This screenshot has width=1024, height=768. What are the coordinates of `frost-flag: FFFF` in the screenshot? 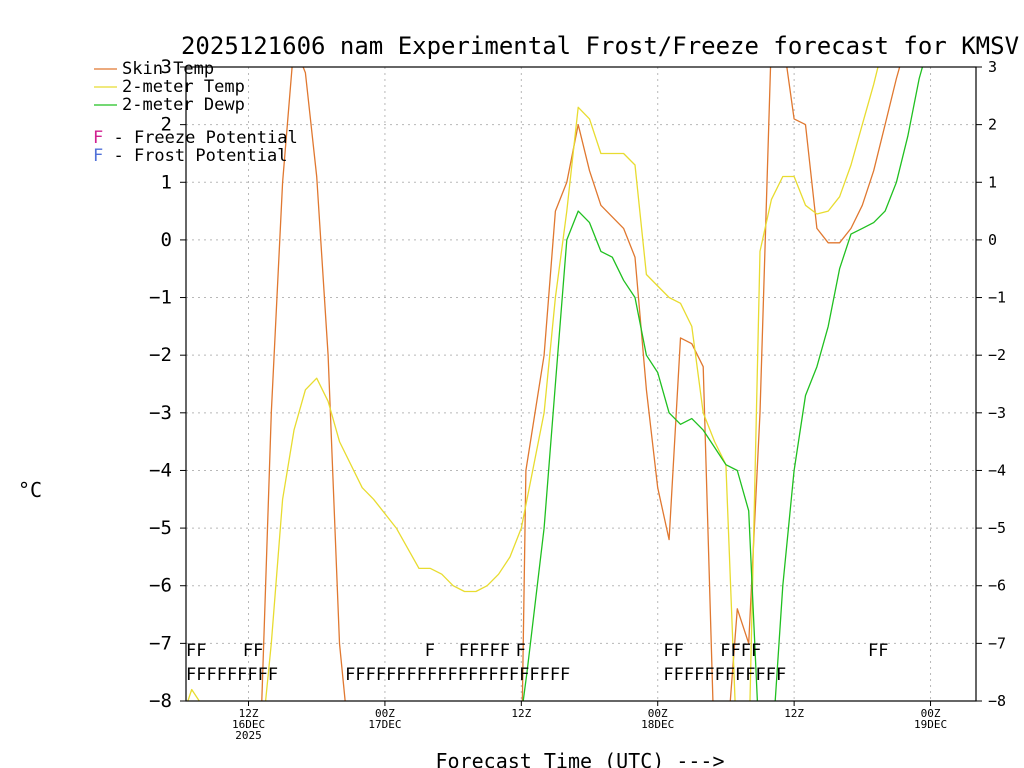 It's located at (740, 651).